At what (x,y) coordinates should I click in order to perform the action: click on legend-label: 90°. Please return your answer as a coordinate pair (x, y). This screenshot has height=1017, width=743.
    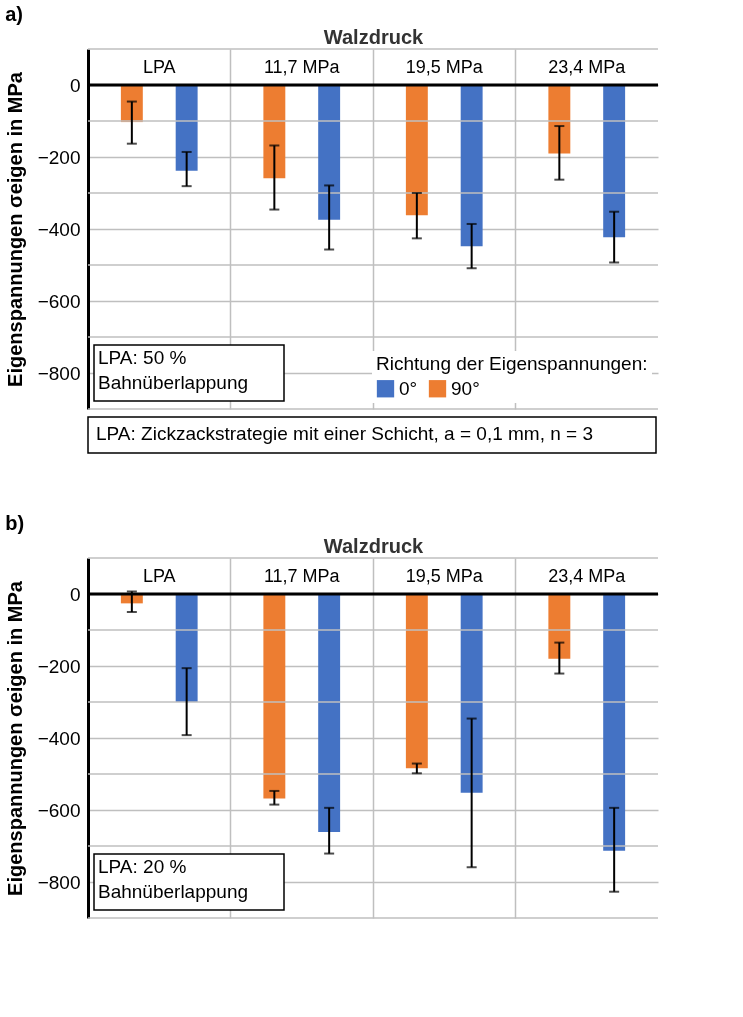
    Looking at the image, I should click on (465, 388).